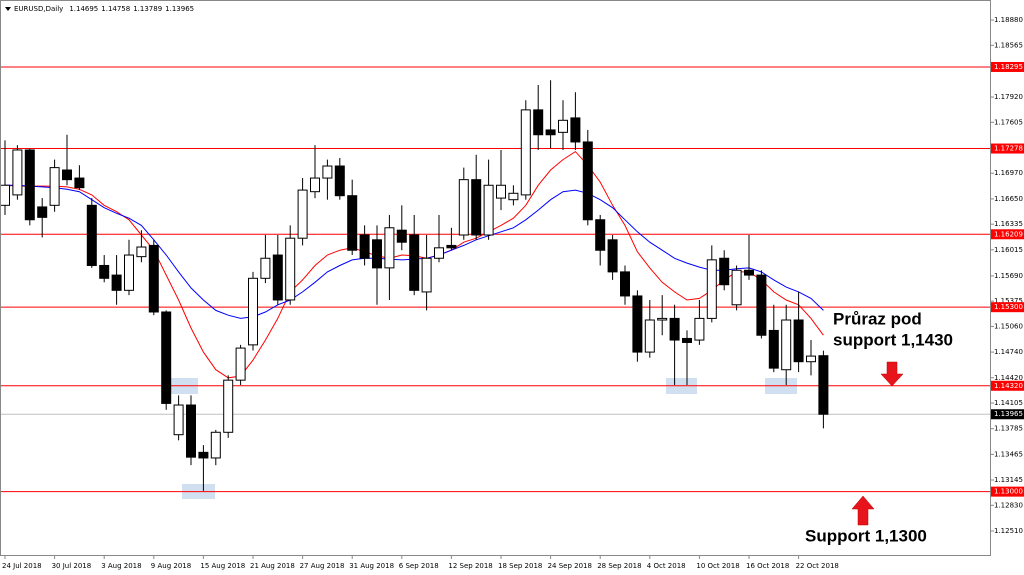  I want to click on bid-label: 1.13965, so click(1008, 414).